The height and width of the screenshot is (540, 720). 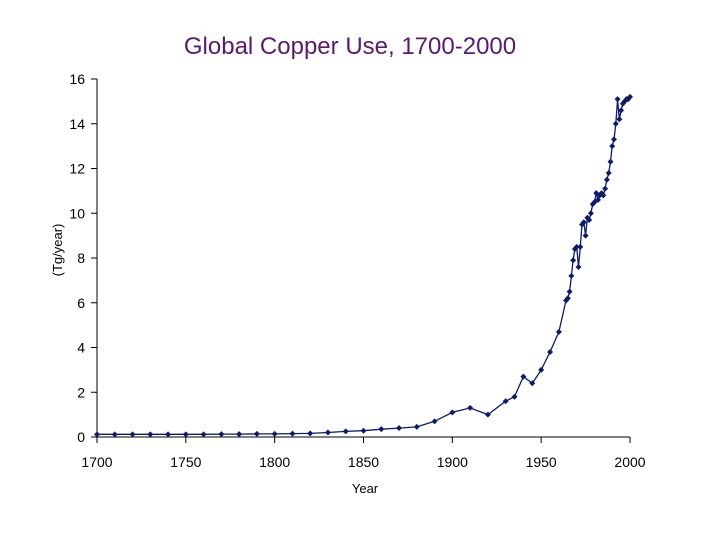 What do you see at coordinates (81, 437) in the screenshot?
I see `y-tick-label: 0` at bounding box center [81, 437].